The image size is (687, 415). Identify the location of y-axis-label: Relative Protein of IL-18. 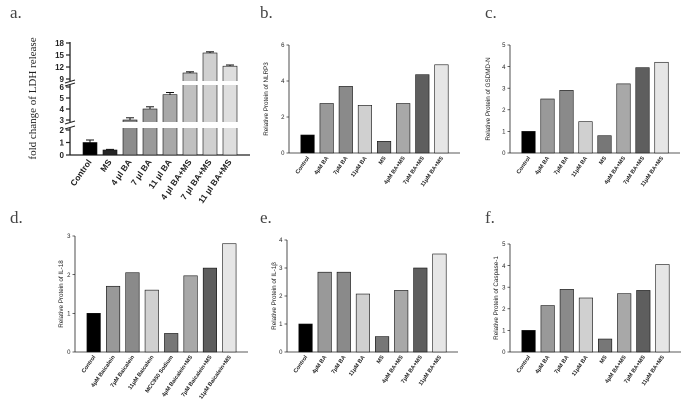
(61, 294).